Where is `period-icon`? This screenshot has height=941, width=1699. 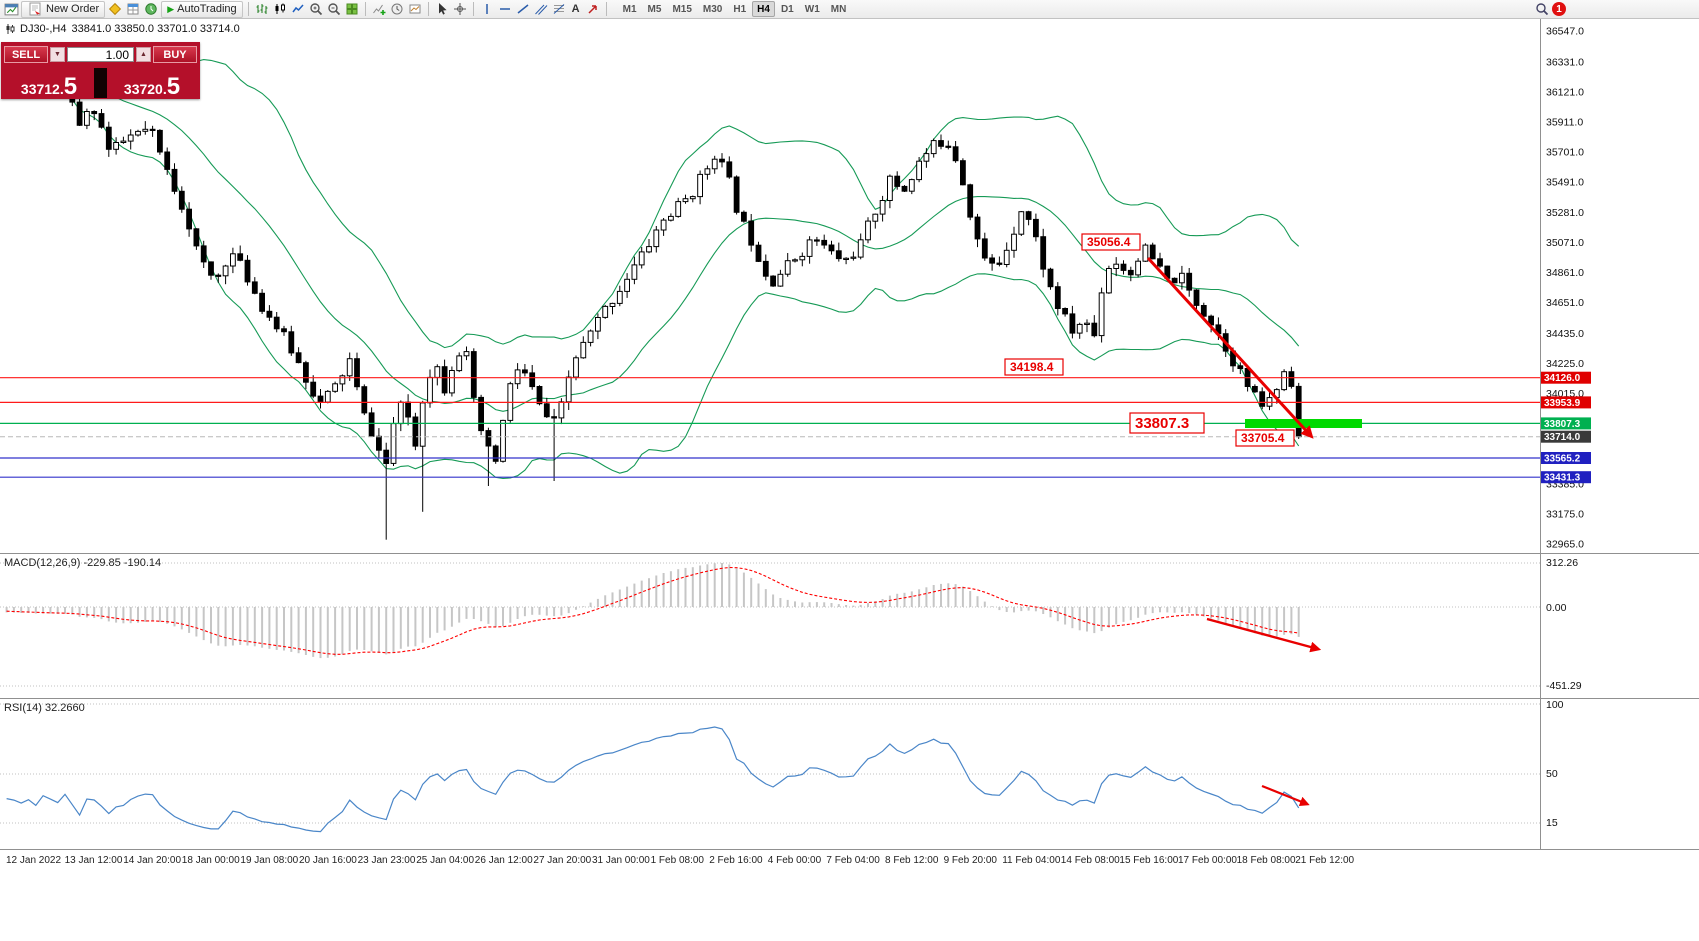
period-icon is located at coordinates (397, 9).